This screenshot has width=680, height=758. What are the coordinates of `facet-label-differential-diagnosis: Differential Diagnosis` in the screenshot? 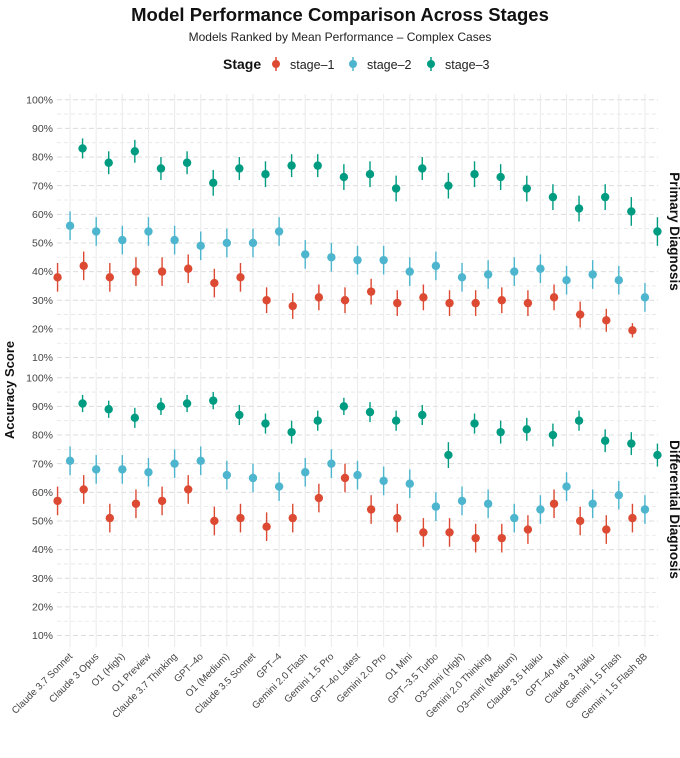 It's located at (673, 509).